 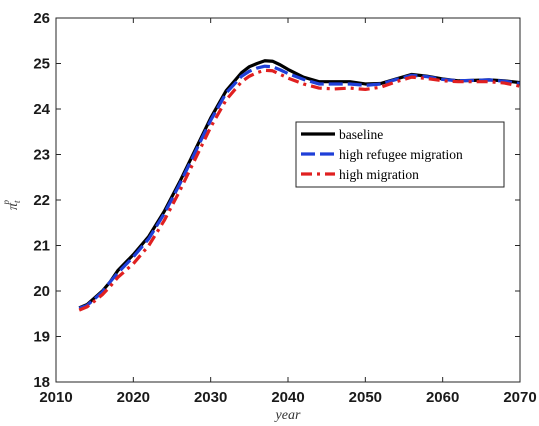 I want to click on y-tick-label: 19, so click(x=41, y=337).